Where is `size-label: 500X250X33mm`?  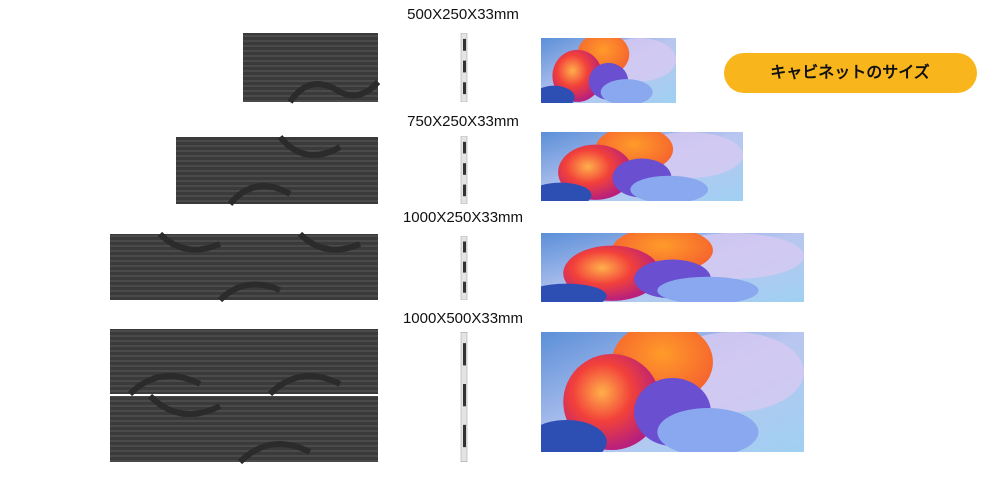
size-label: 500X250X33mm is located at coordinates (463, 14).